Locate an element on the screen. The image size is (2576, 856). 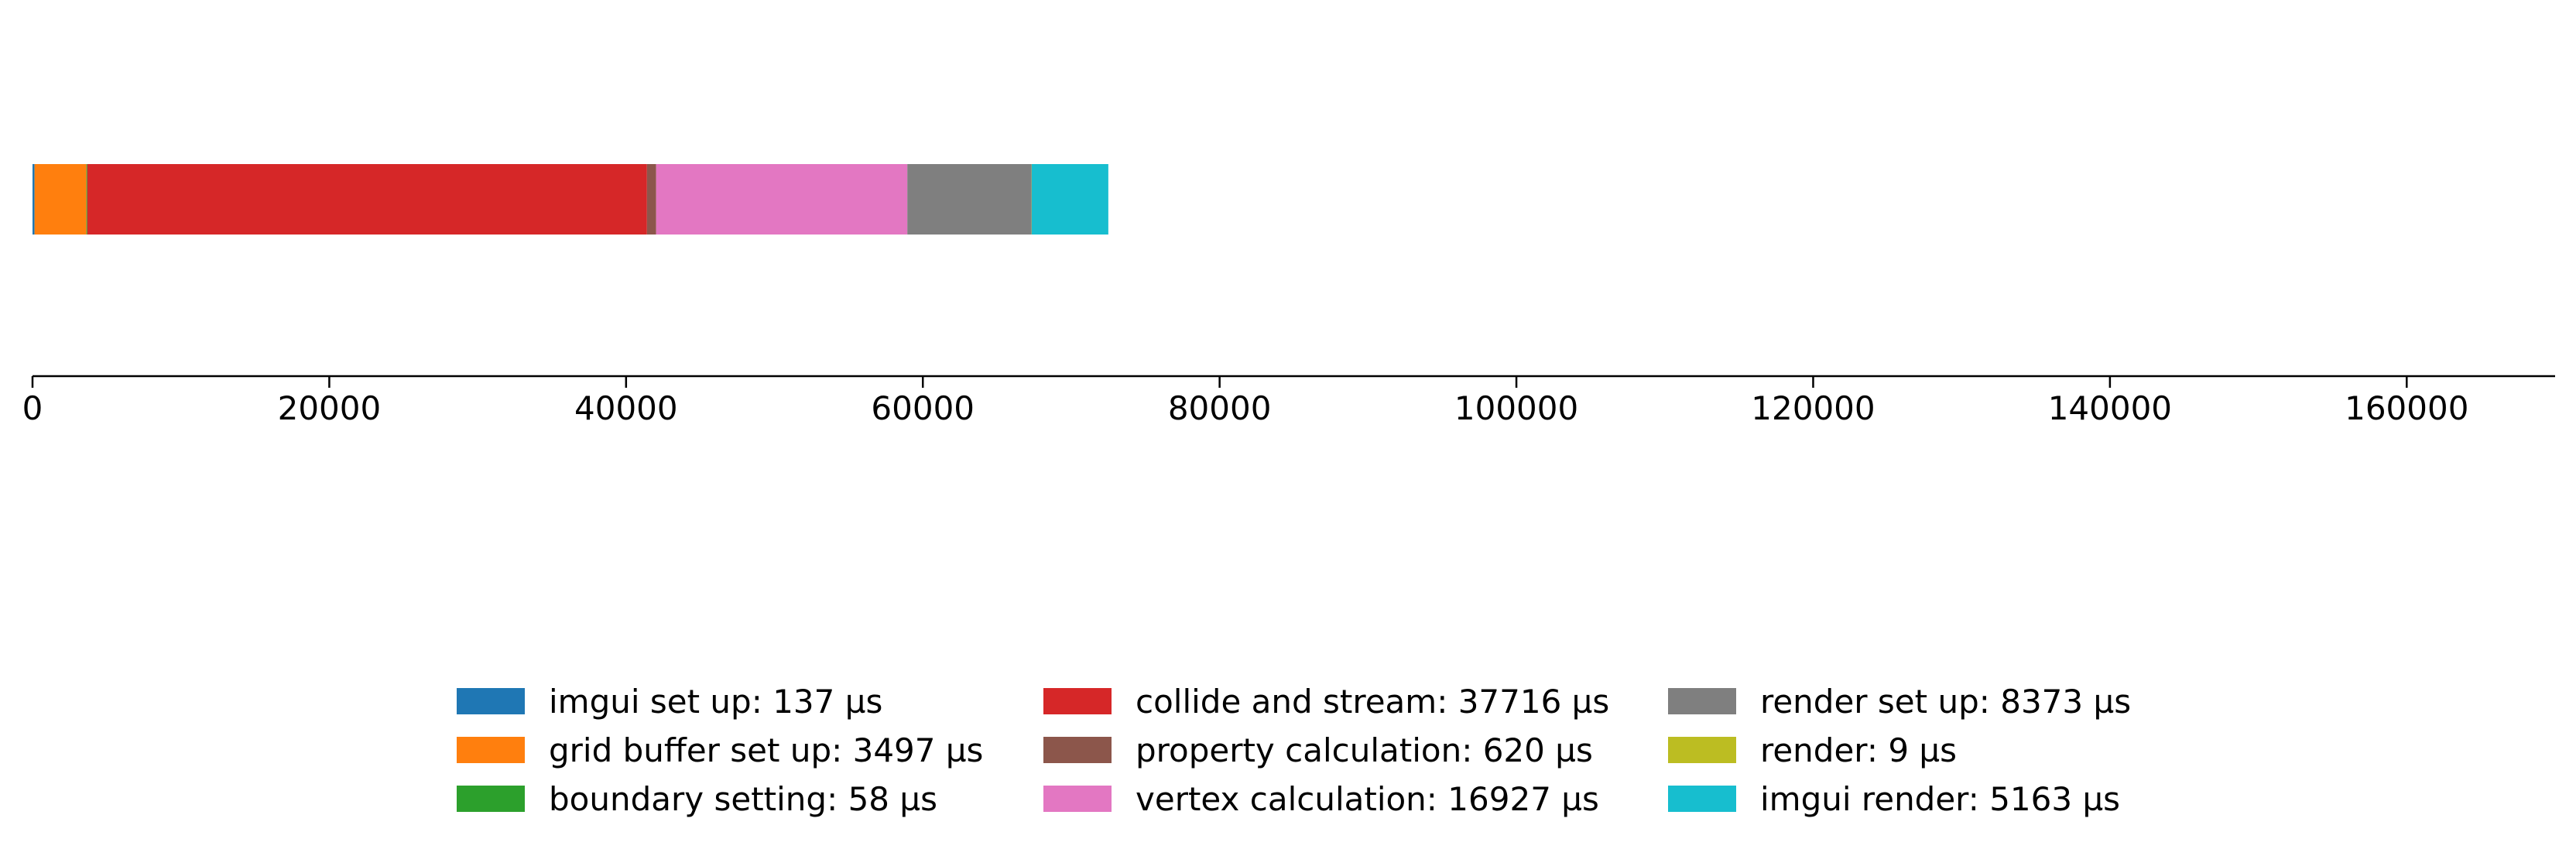
x-tick-label: 0 is located at coordinates (32, 408).